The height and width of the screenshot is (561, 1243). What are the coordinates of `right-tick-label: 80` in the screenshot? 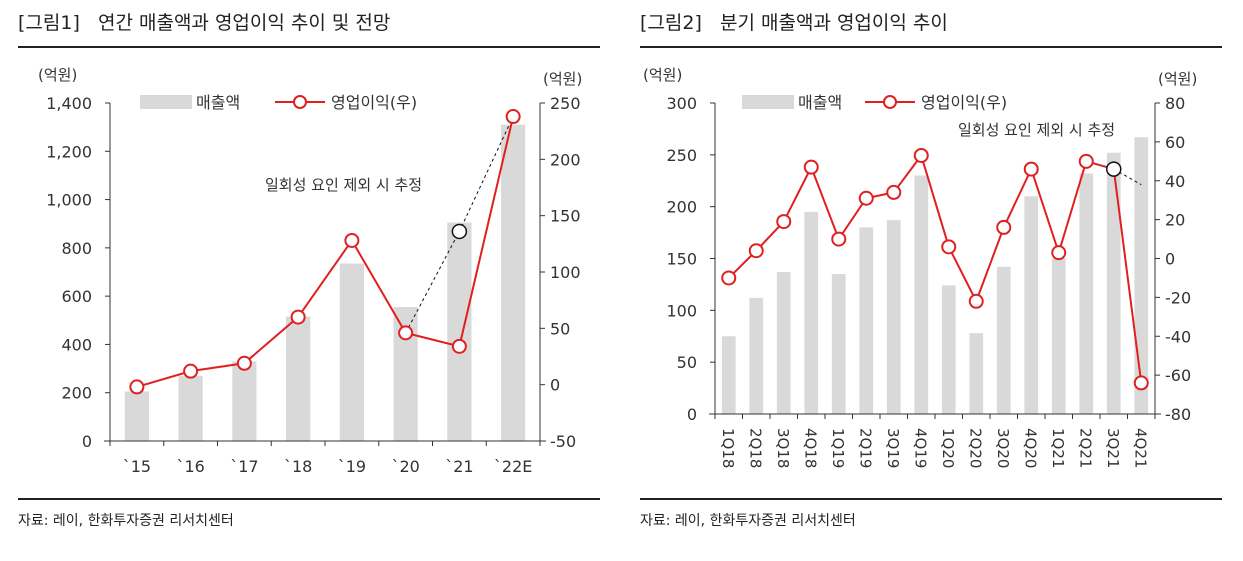 It's located at (1175, 103).